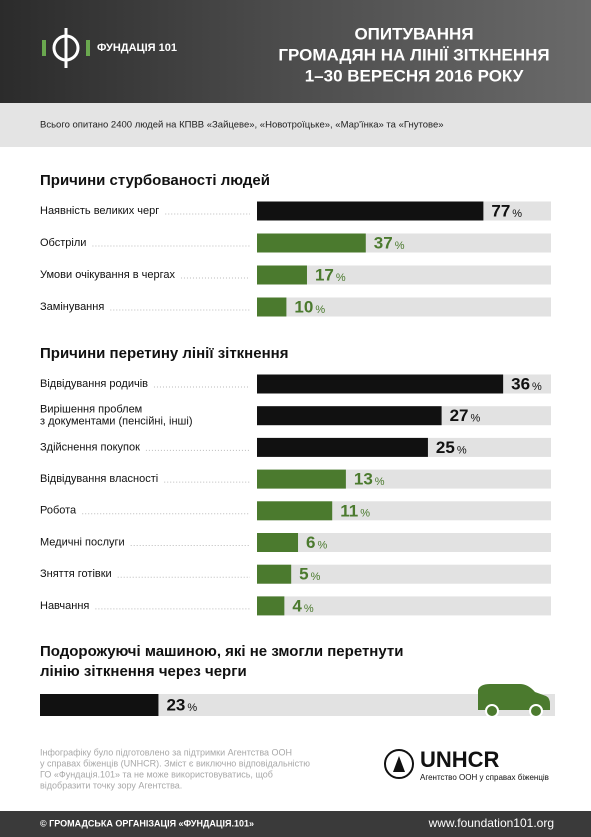  I want to click on category-label: Замінування, so click(72, 307).